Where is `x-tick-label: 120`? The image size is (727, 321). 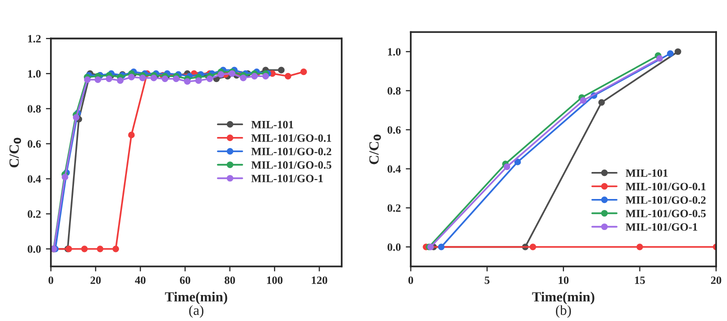 x-tick-label: 120 is located at coordinates (320, 280).